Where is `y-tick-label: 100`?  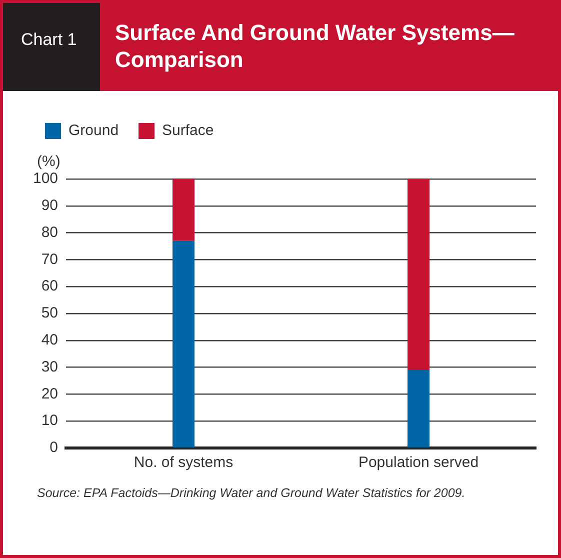 y-tick-label: 100 is located at coordinates (45, 179).